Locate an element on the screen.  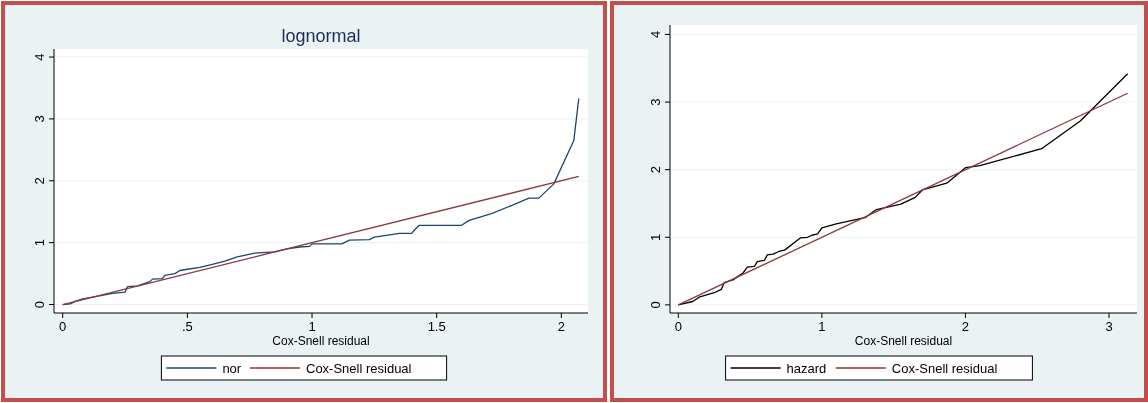
legend-label: nor is located at coordinates (232, 368).